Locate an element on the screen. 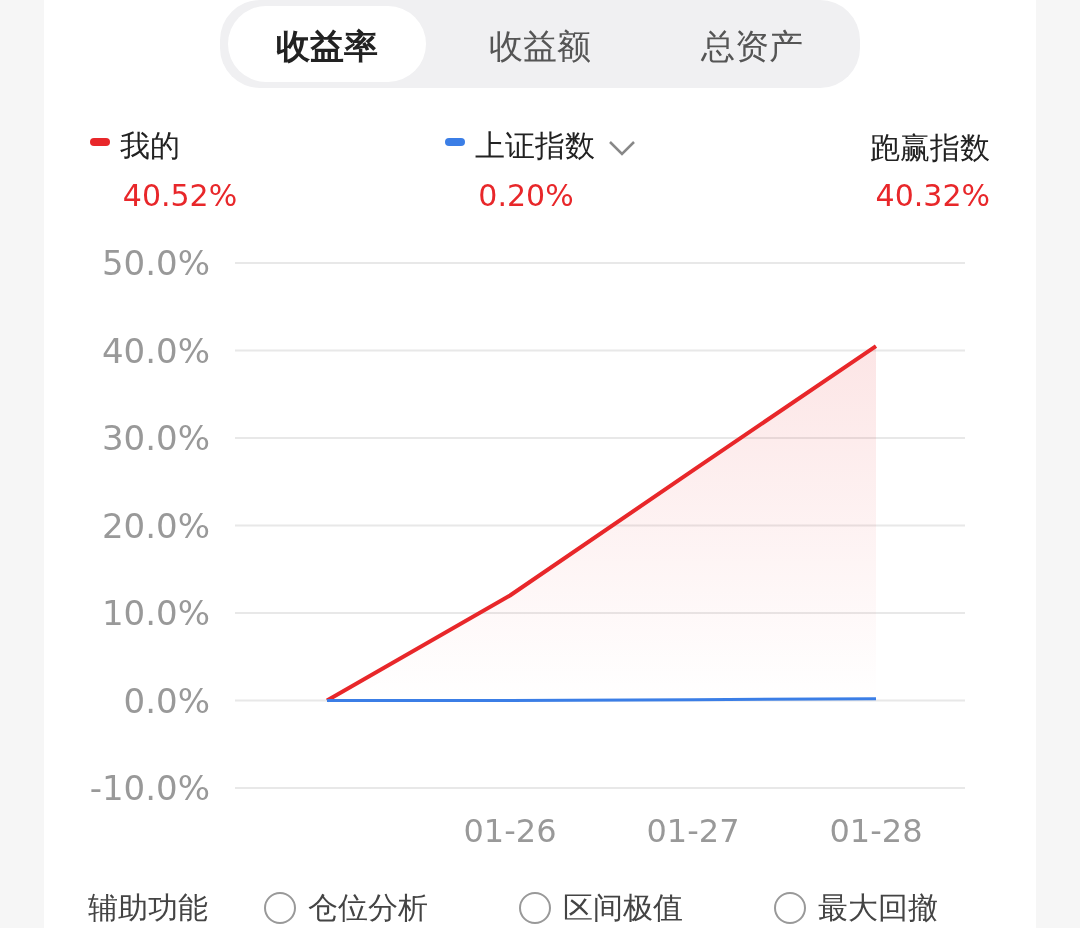 The height and width of the screenshot is (928, 1080). x-tick-label: 01-28 is located at coordinates (876, 831).